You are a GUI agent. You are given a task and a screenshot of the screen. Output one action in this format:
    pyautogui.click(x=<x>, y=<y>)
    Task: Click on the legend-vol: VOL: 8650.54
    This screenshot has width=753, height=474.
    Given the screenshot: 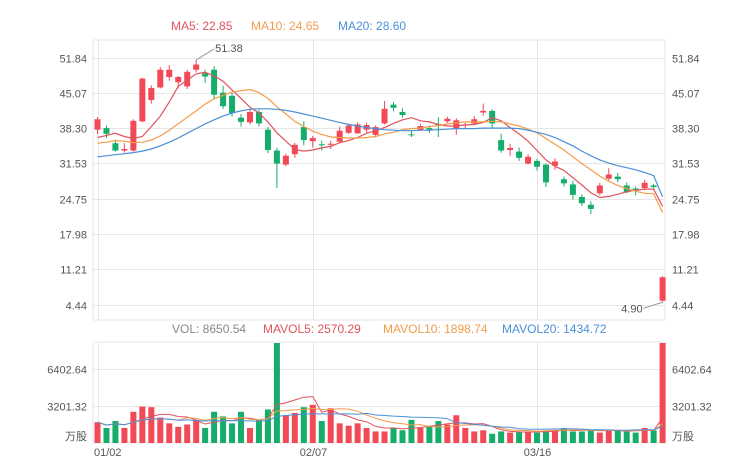 What is the action you would take?
    pyautogui.click(x=209, y=329)
    